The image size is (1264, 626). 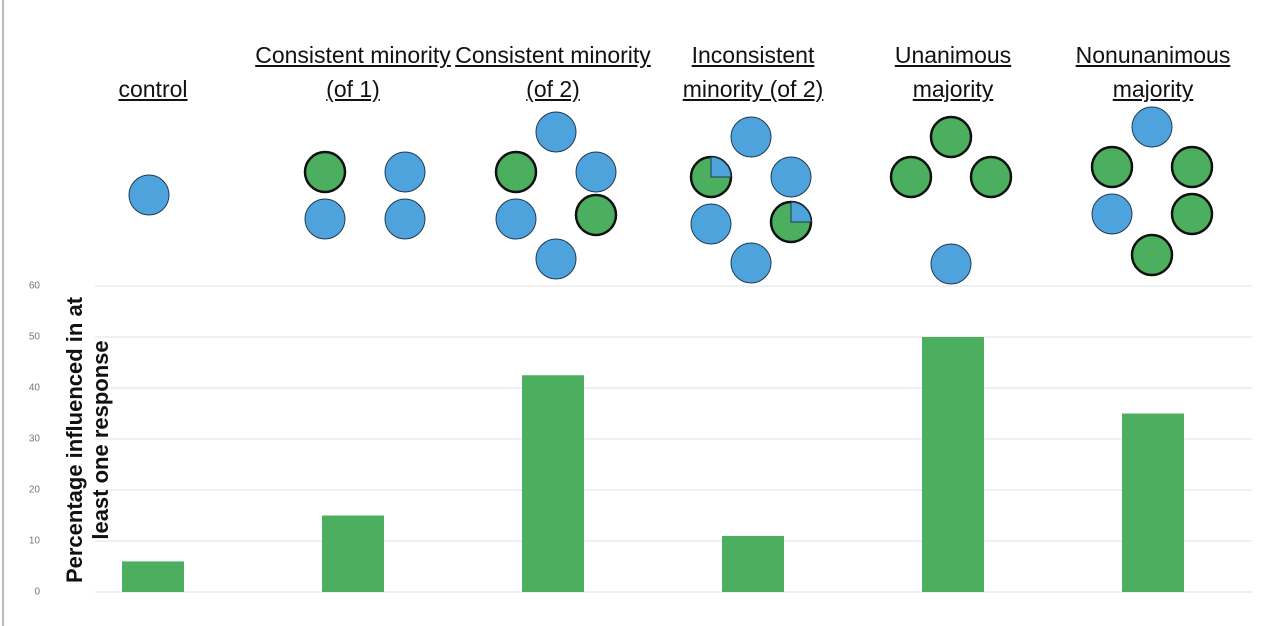 I want to click on y-tick-label: 30, so click(x=35, y=439).